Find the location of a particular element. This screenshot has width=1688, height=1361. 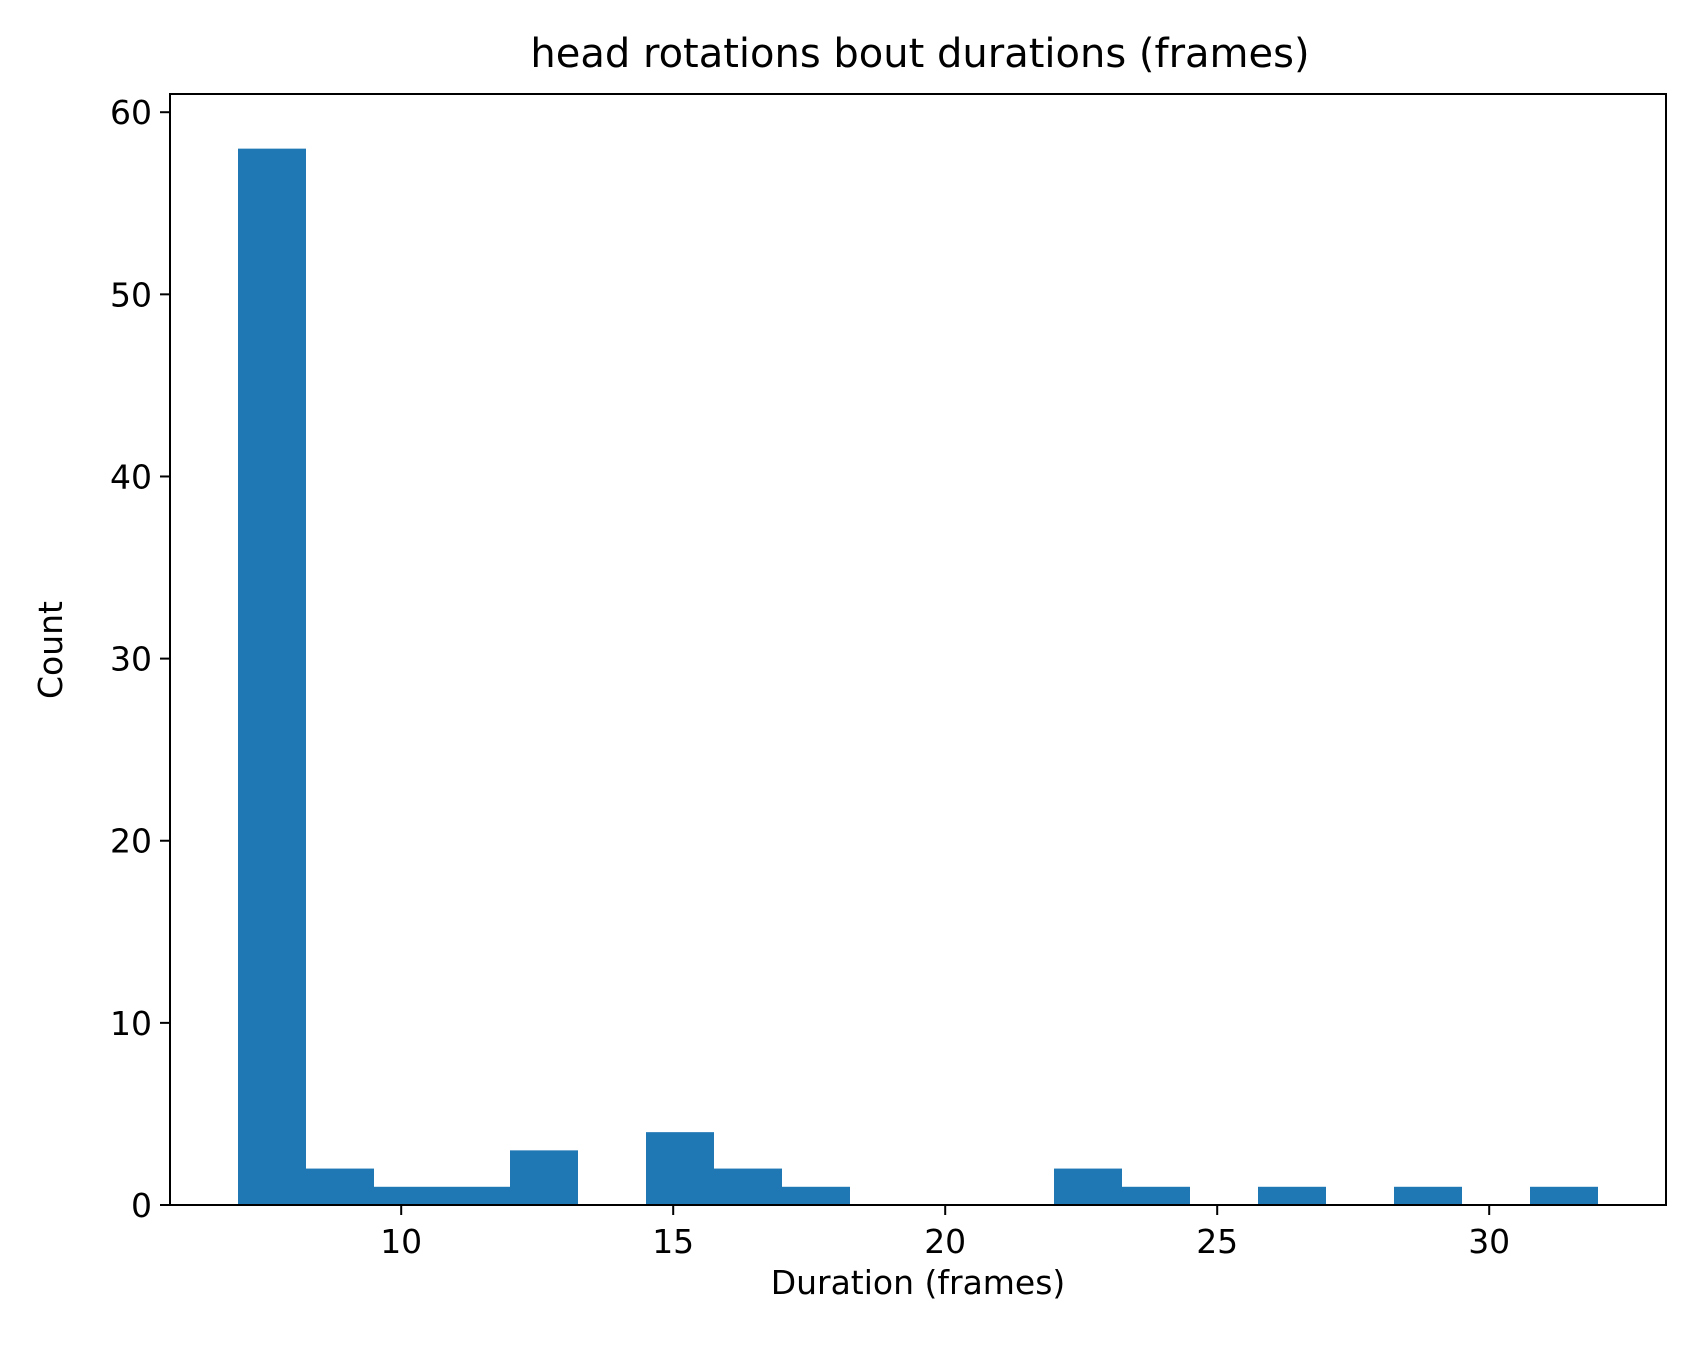

y-tick-label: 10 is located at coordinates (131, 1023).